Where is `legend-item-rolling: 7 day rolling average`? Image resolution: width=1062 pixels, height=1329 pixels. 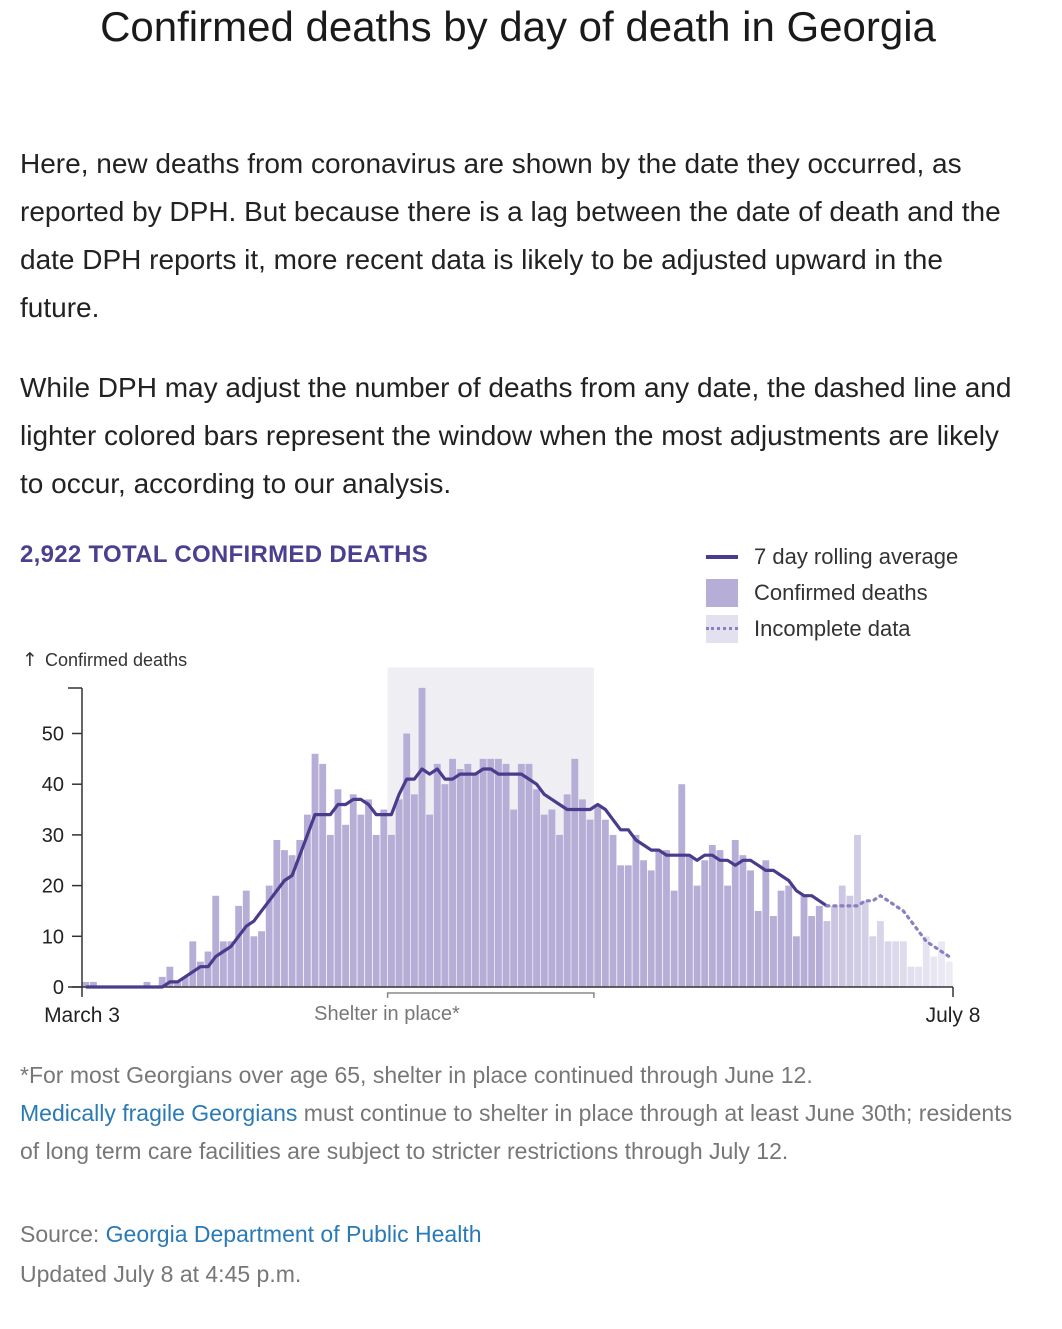
legend-item-rolling: 7 day rolling average is located at coordinates (832, 558).